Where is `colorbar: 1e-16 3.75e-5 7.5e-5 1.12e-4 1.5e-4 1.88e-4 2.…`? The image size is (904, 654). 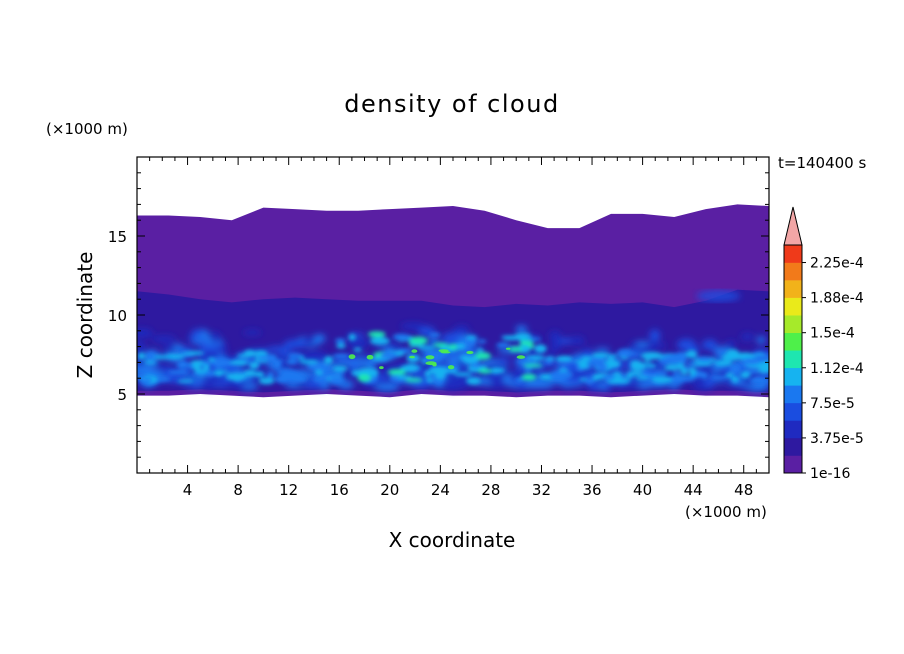
colorbar: 1e-16 3.75e-5 7.5e-5 1.12e-4 1.5e-4 1.88e-4 2.… is located at coordinates (823, 344).